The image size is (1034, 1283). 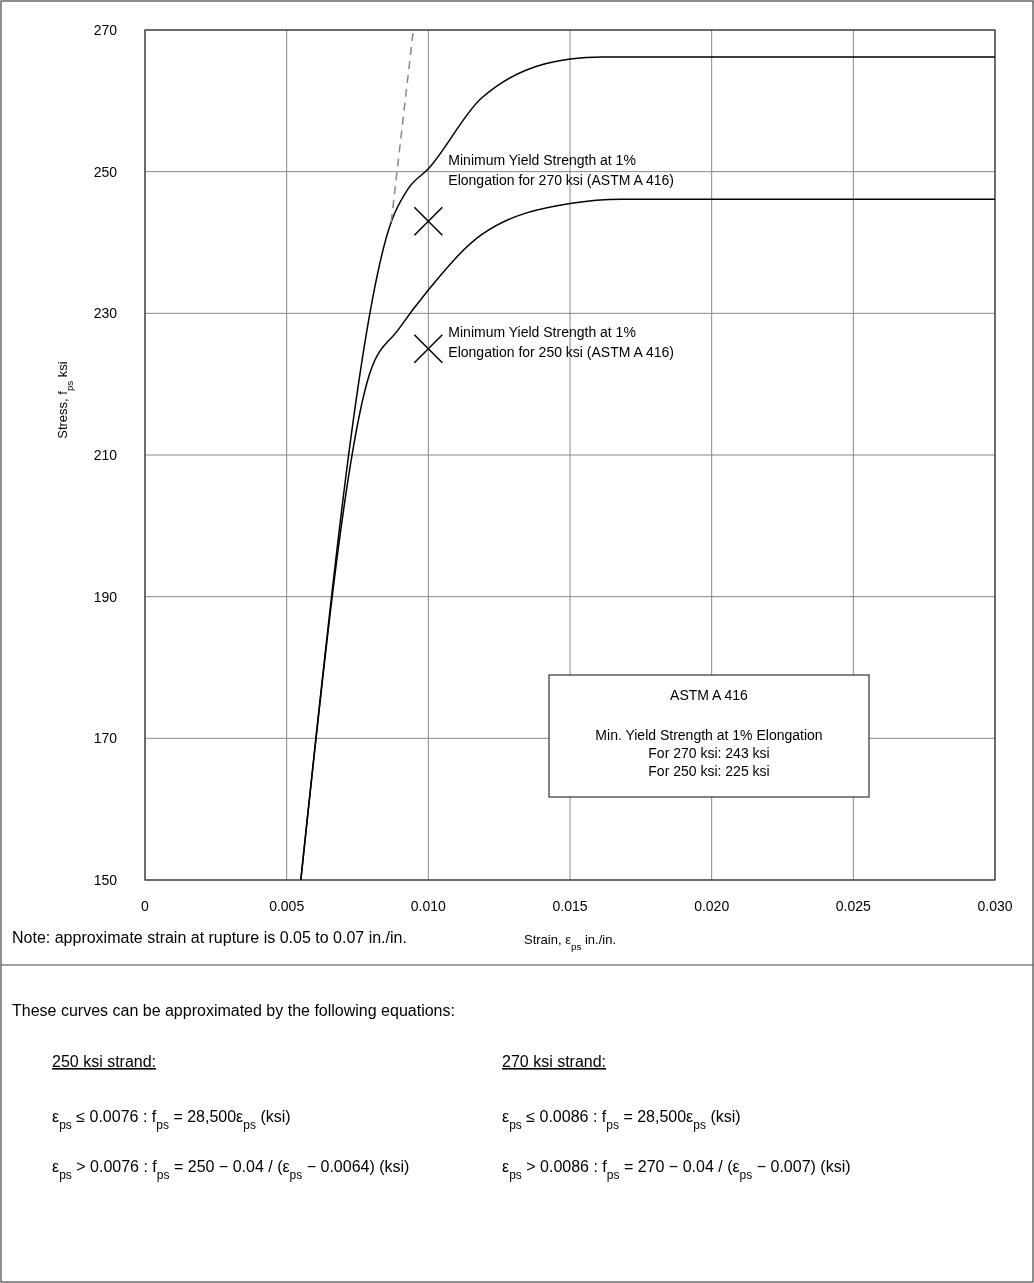 I want to click on x-tick-label: 0.010, so click(x=428, y=906).